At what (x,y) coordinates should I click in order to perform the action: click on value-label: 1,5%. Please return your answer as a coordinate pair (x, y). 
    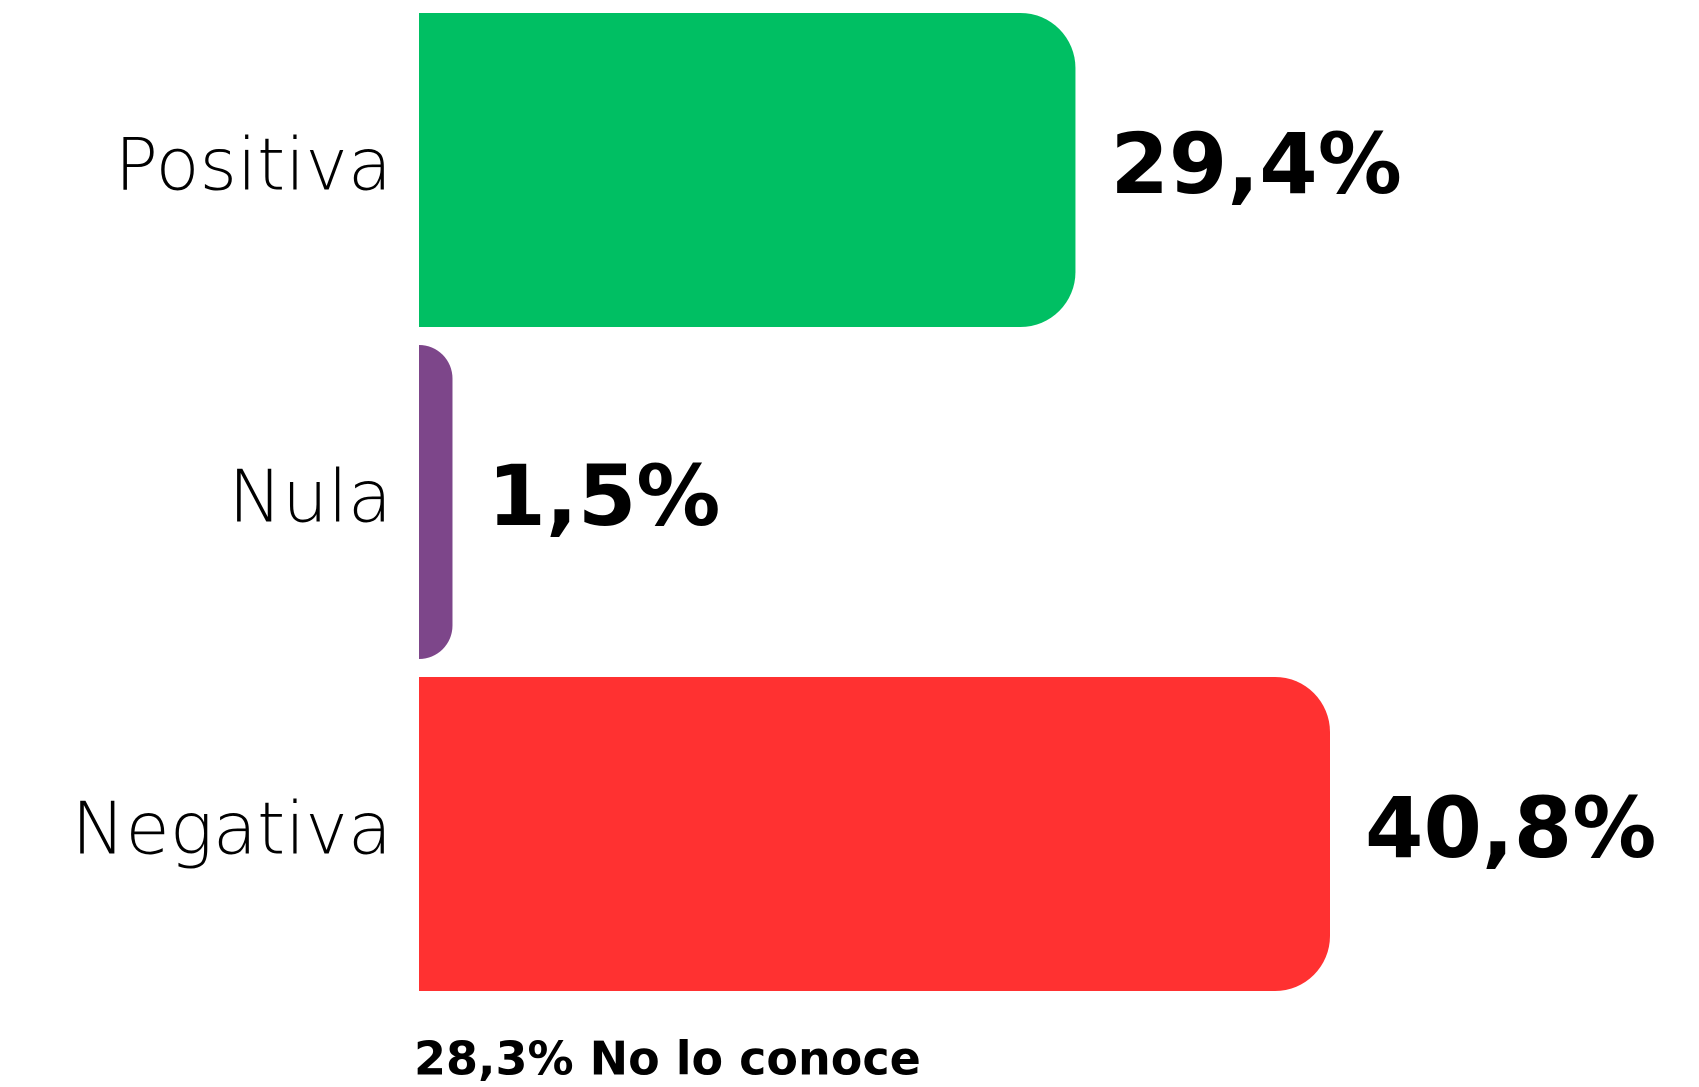
    Looking at the image, I should click on (603, 496).